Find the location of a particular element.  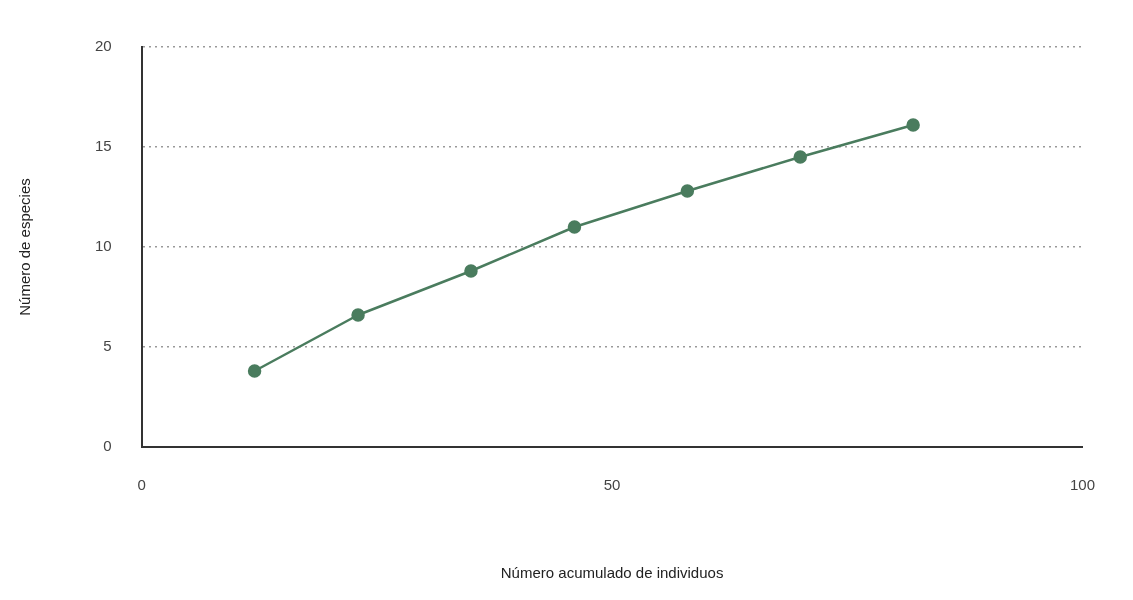

y-tick-label: 15 is located at coordinates (103, 146).